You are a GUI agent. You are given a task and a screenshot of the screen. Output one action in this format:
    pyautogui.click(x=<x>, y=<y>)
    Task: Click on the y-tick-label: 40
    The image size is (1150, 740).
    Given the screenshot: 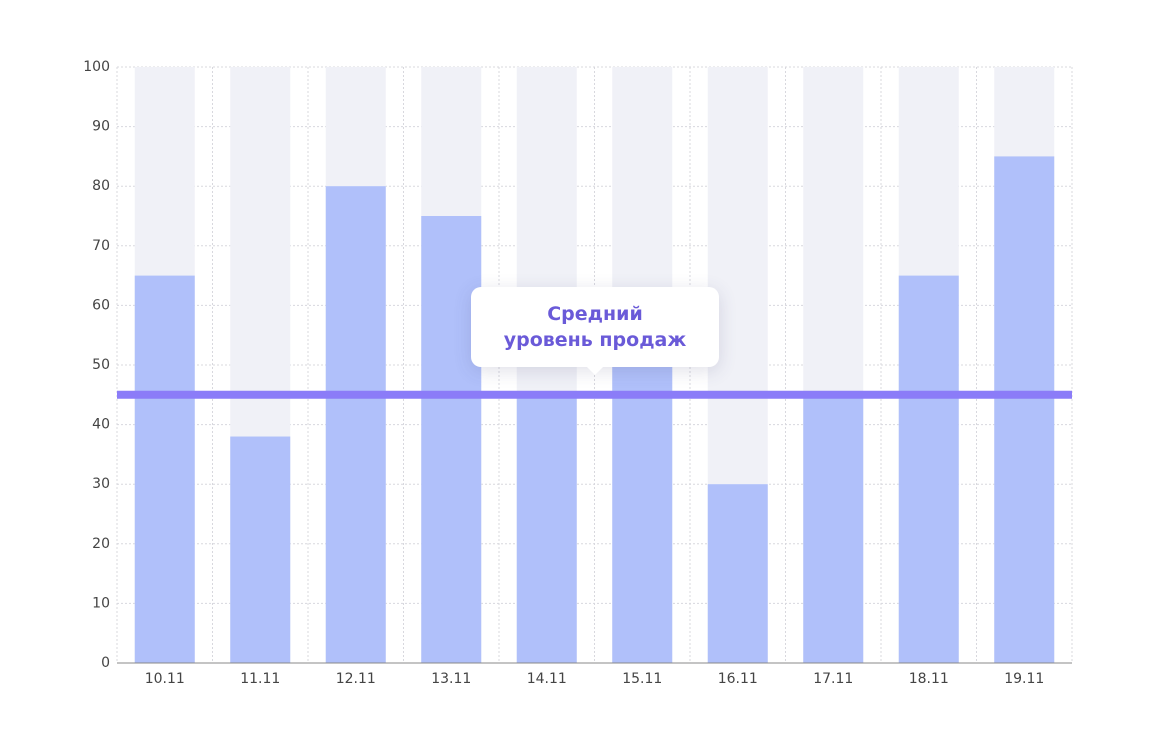 What is the action you would take?
    pyautogui.click(x=101, y=425)
    